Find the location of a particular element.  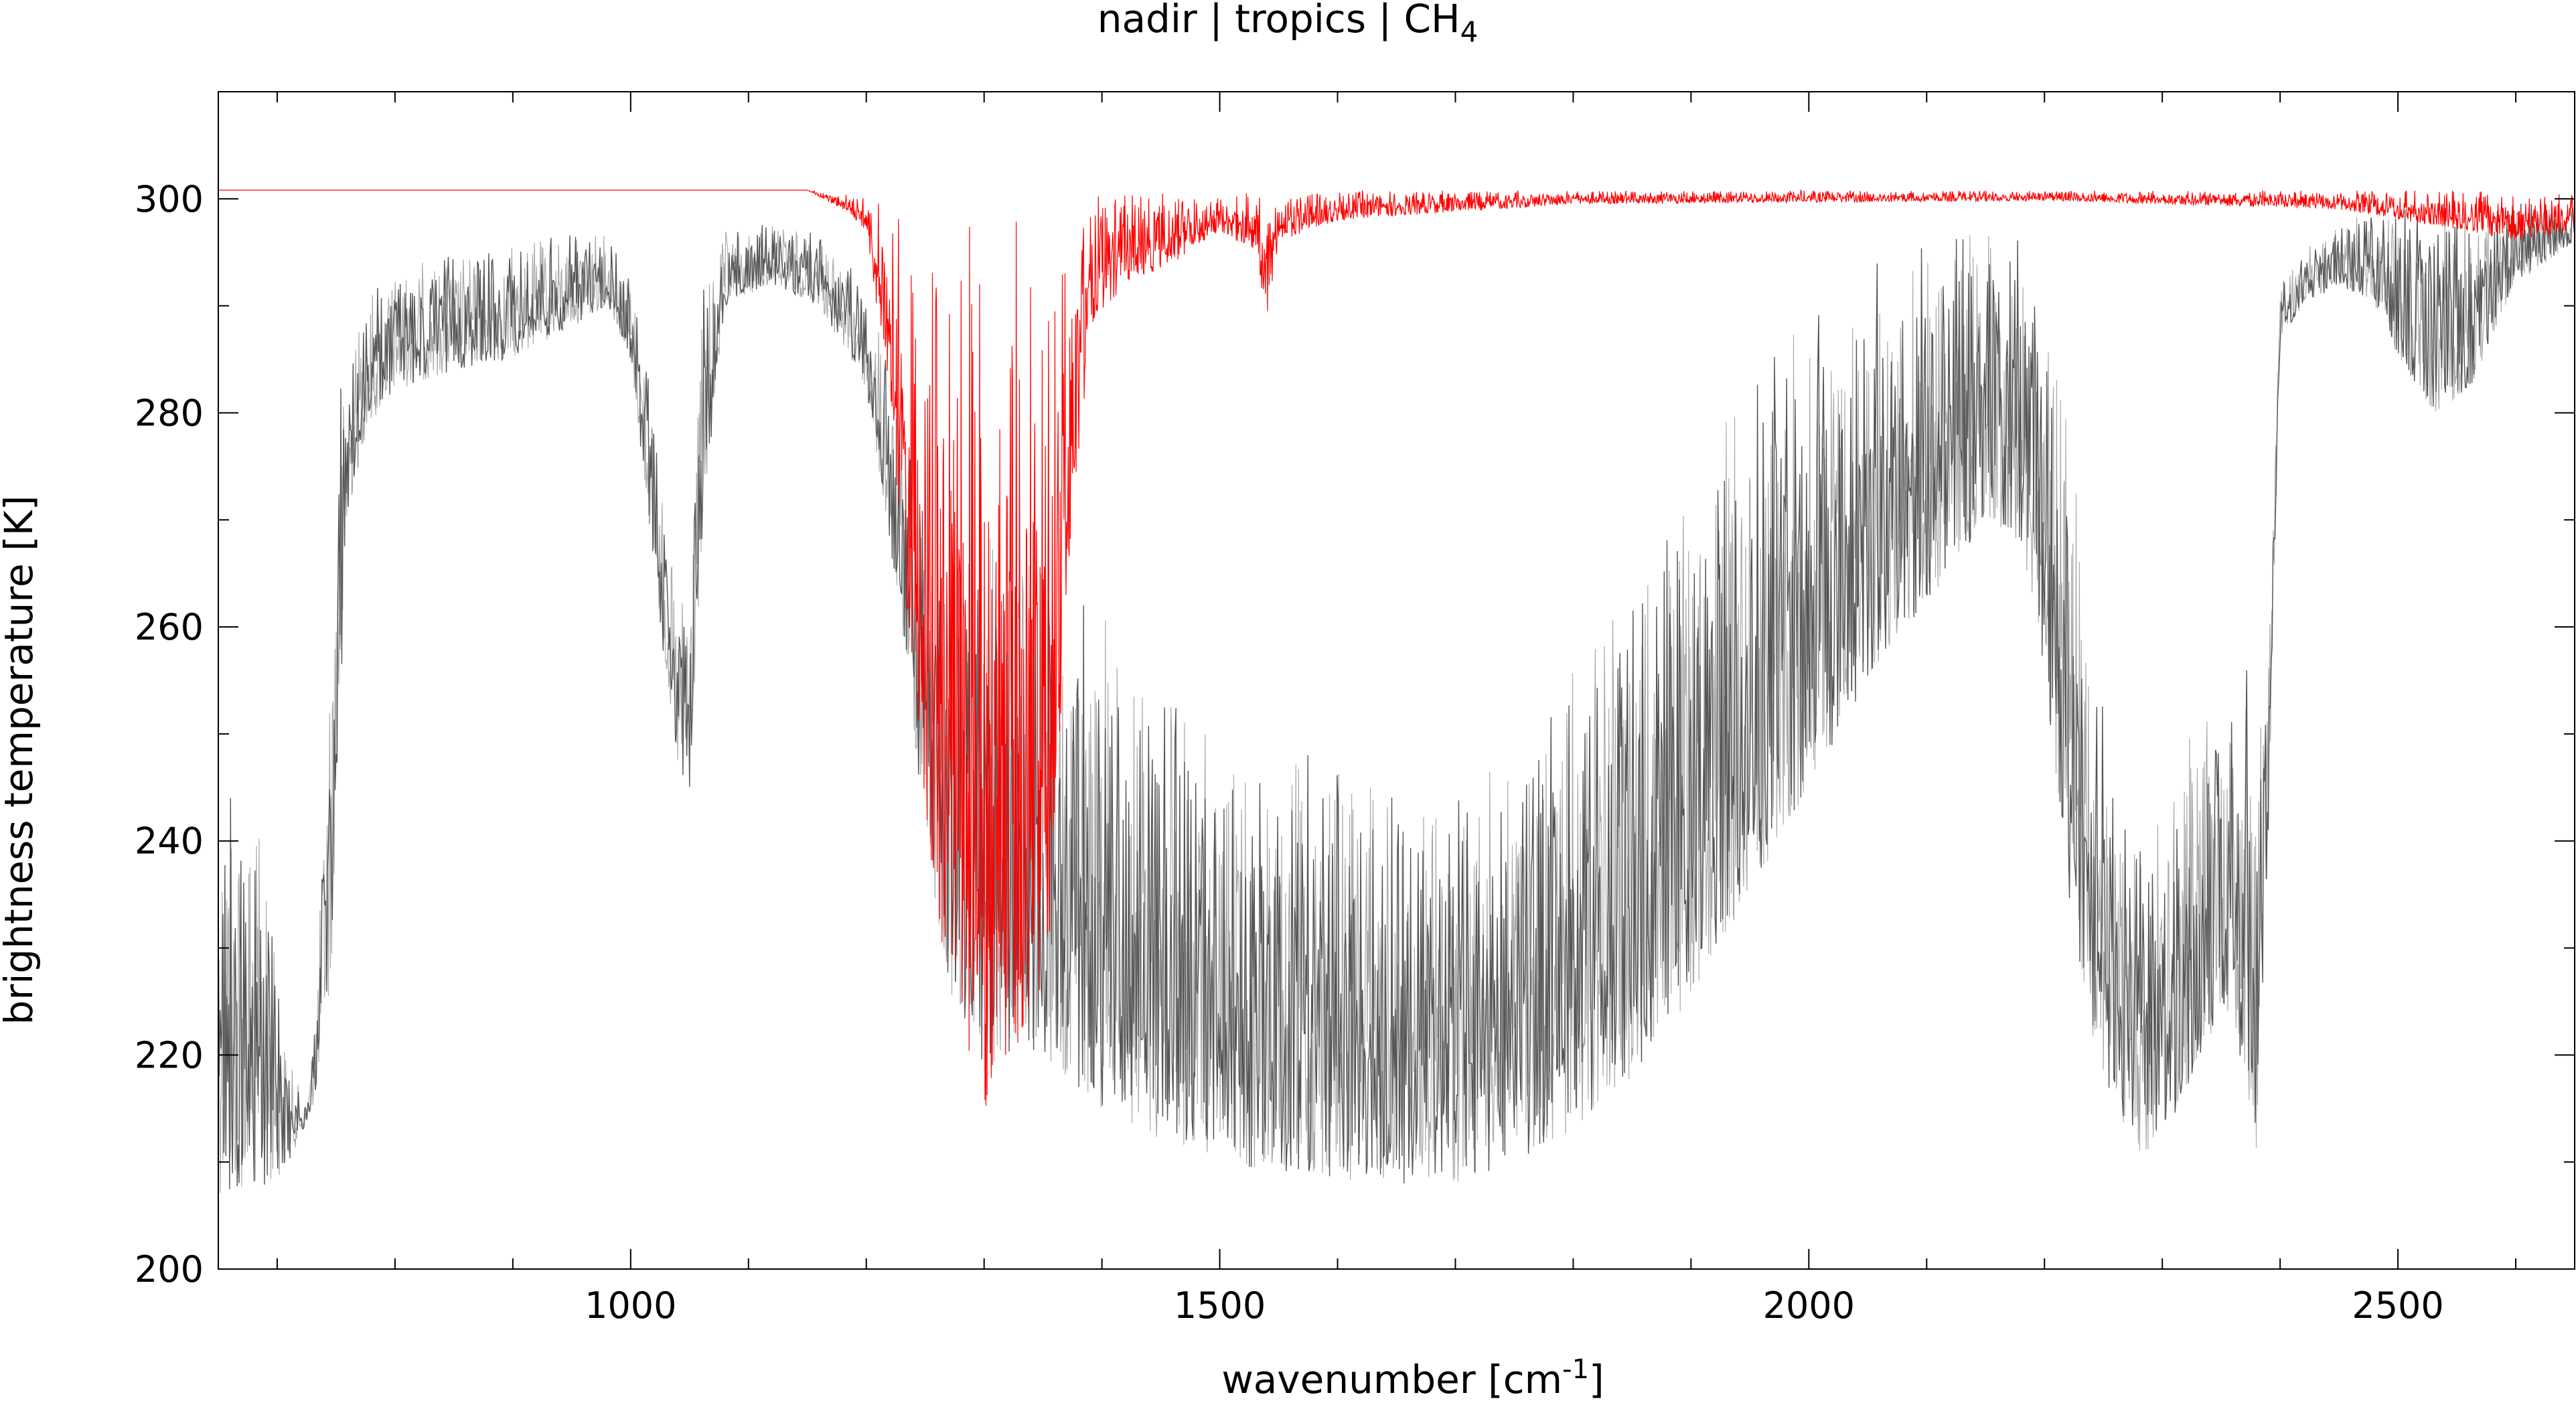

y-tick-label: 200 is located at coordinates (169, 1269).